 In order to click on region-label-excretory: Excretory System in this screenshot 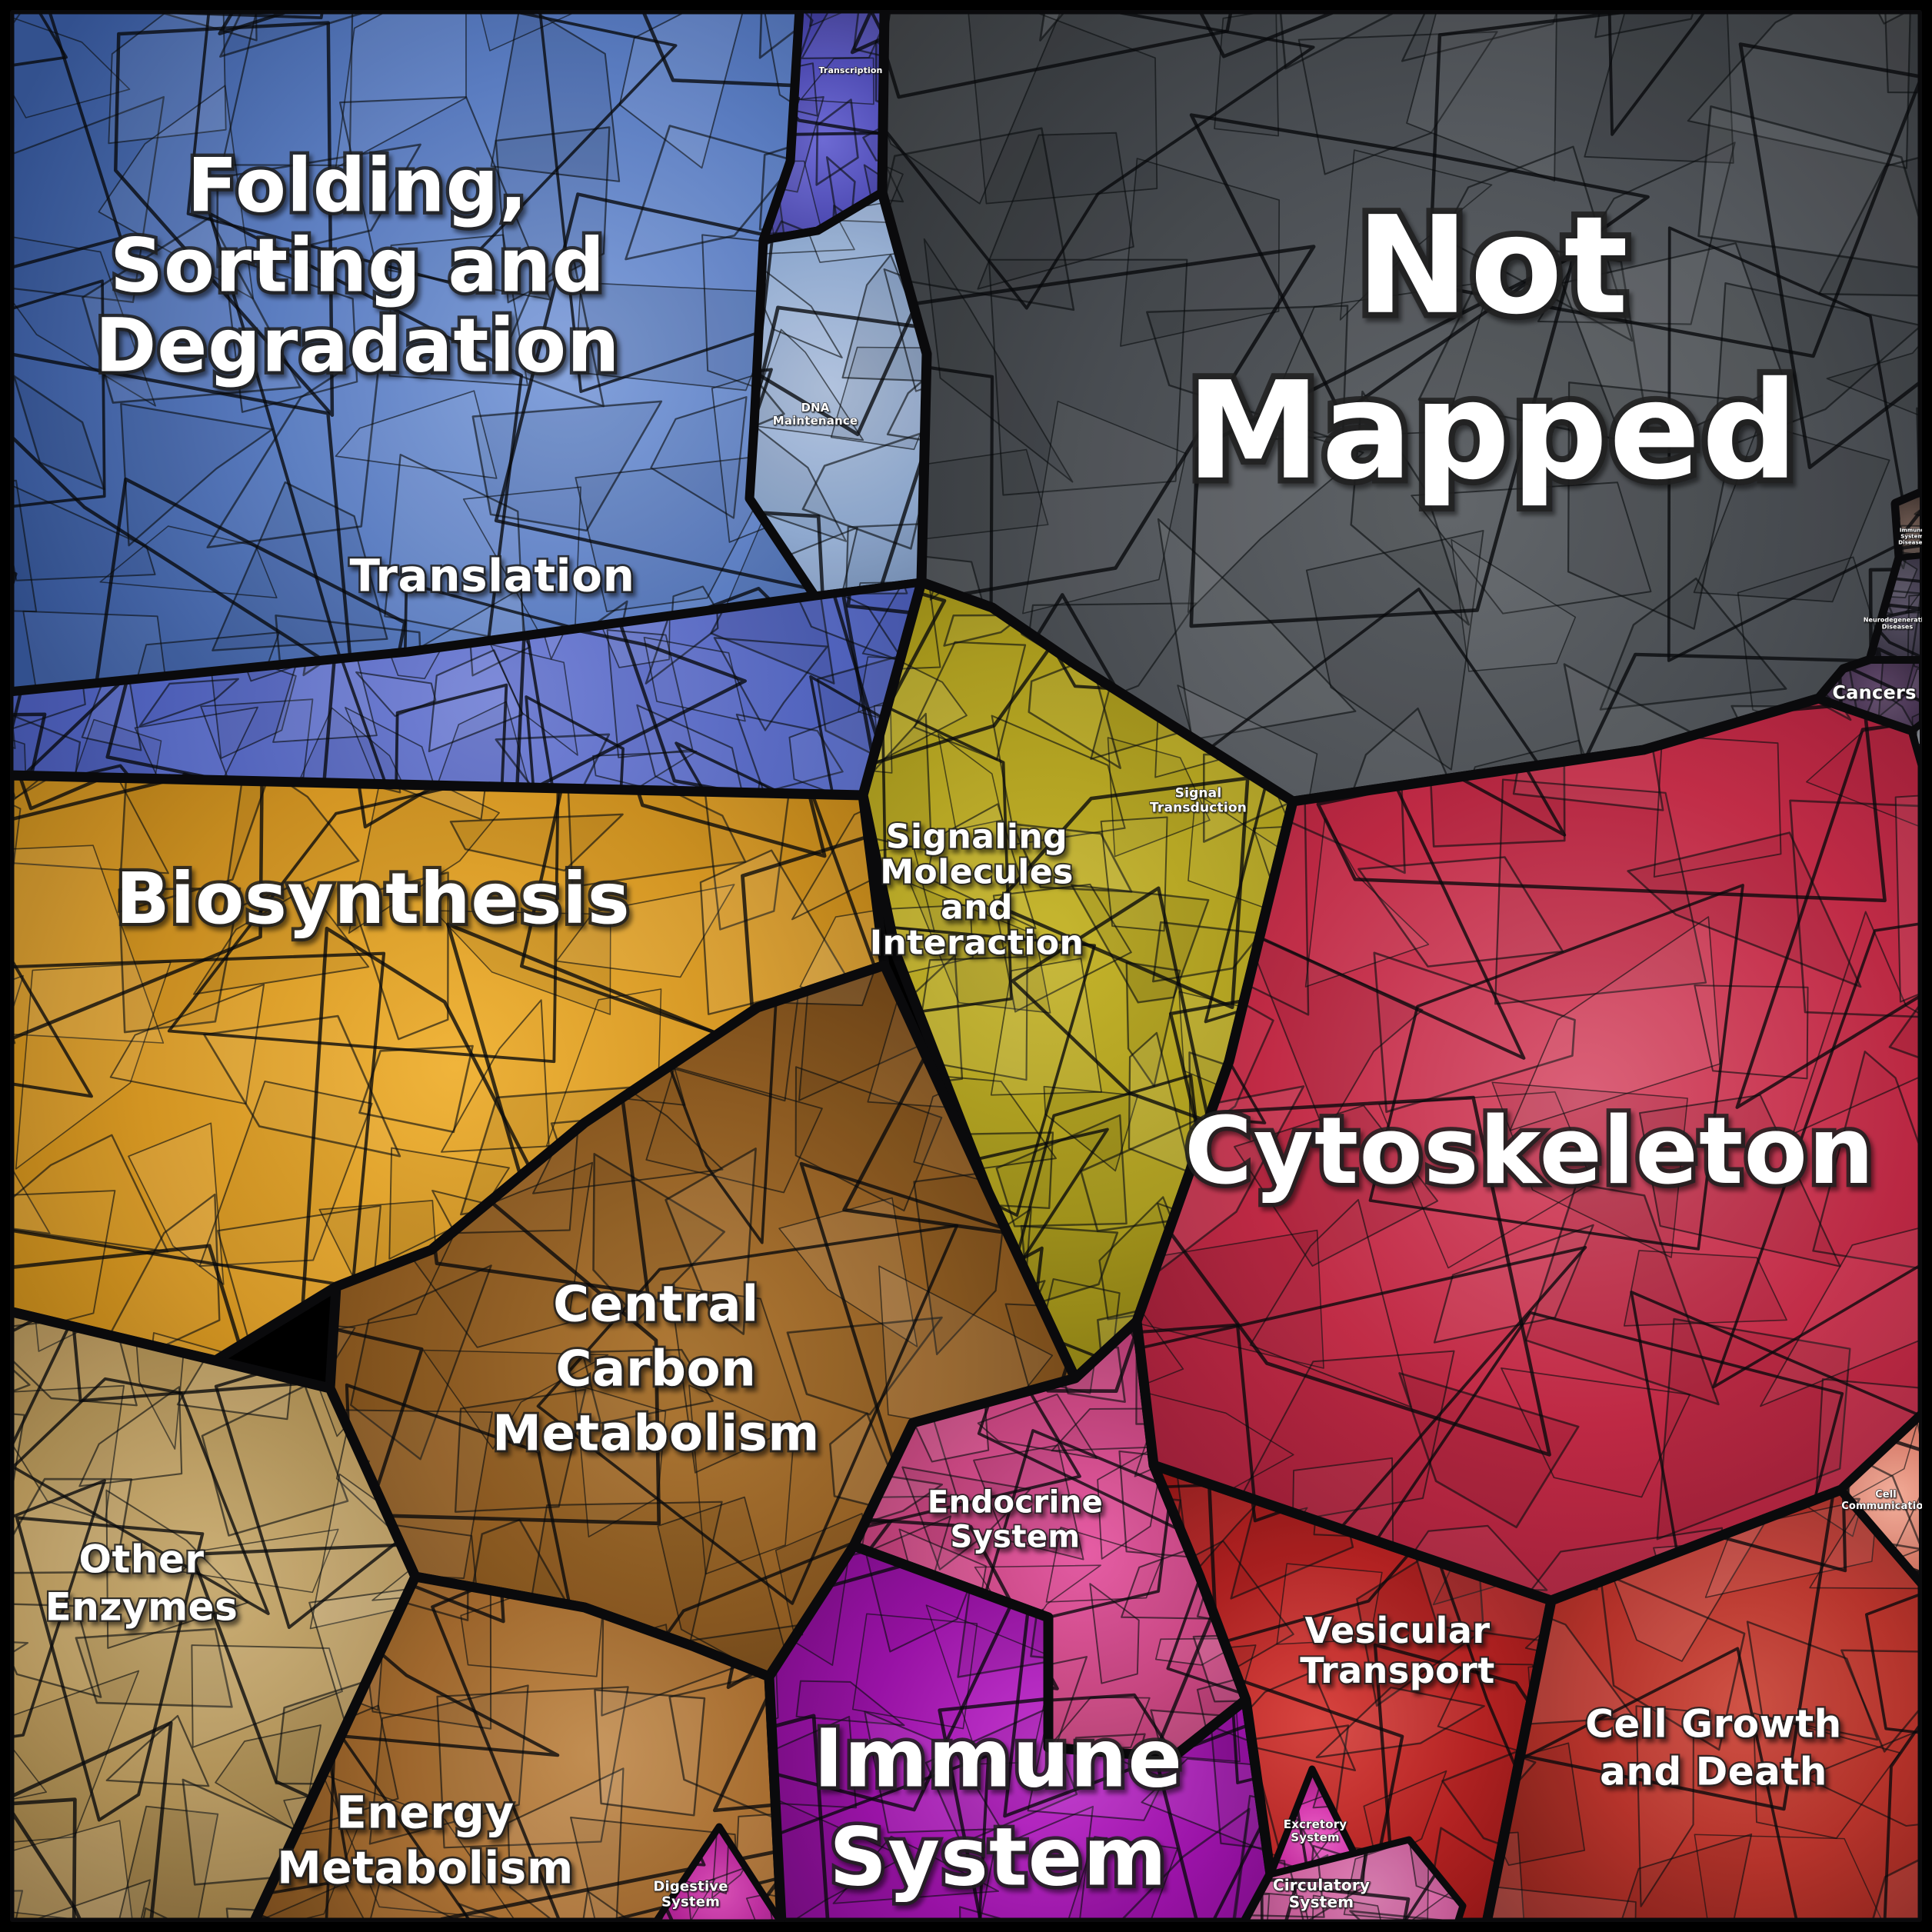, I will do `click(1315, 1830)`.